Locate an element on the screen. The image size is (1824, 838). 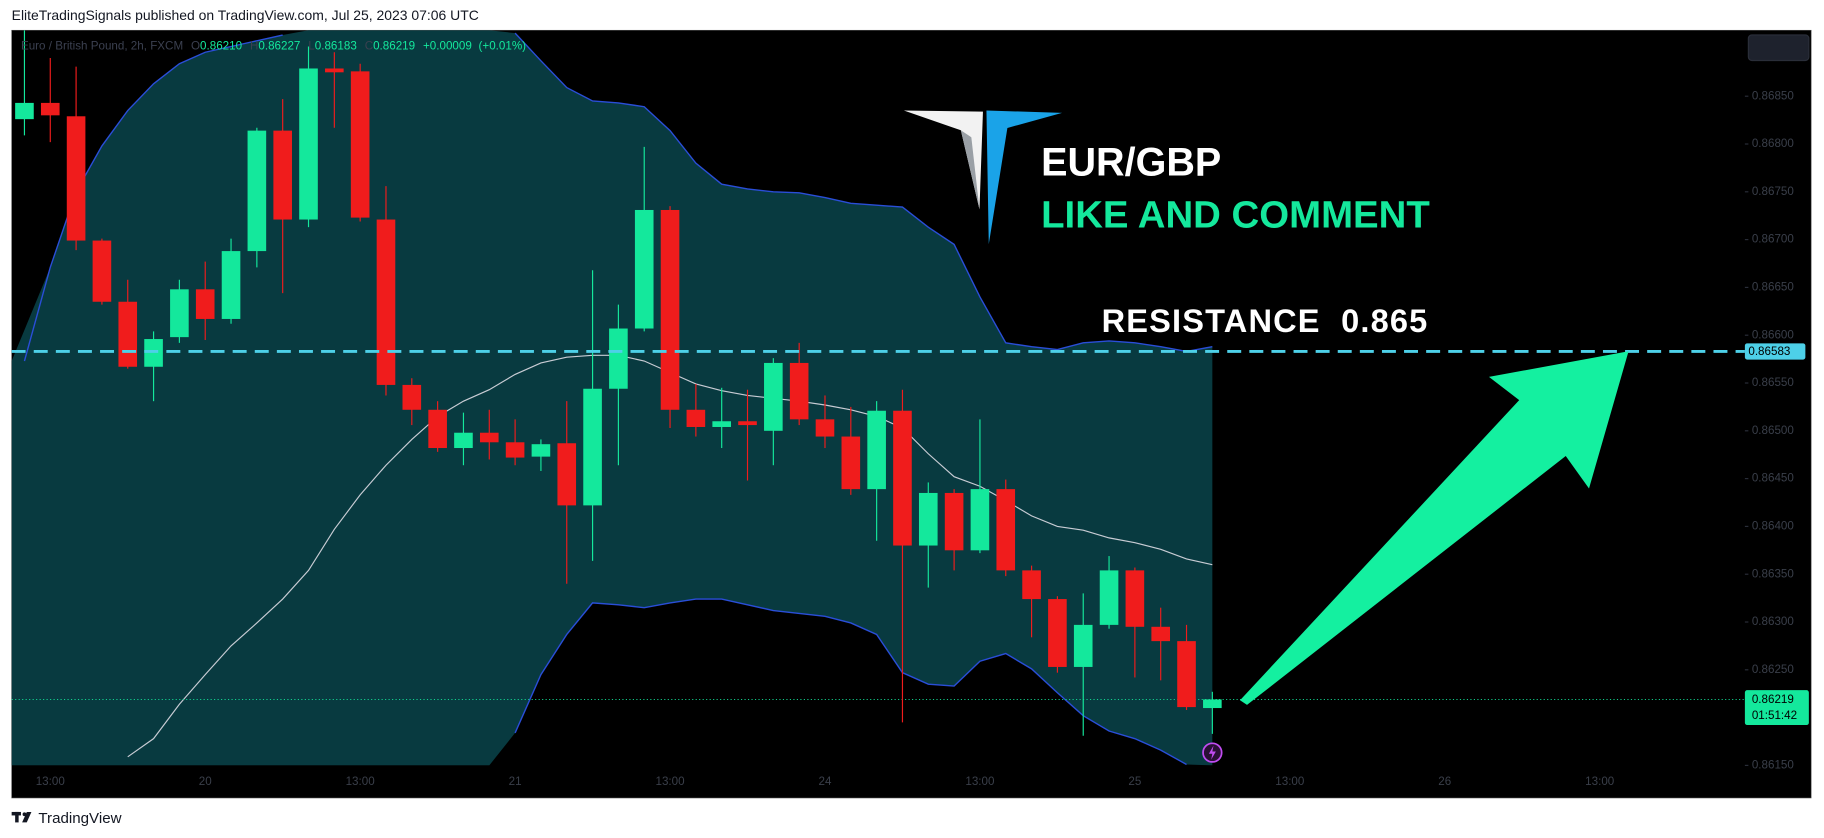
y-tick-label: 0.86800 is located at coordinates (1773, 143).